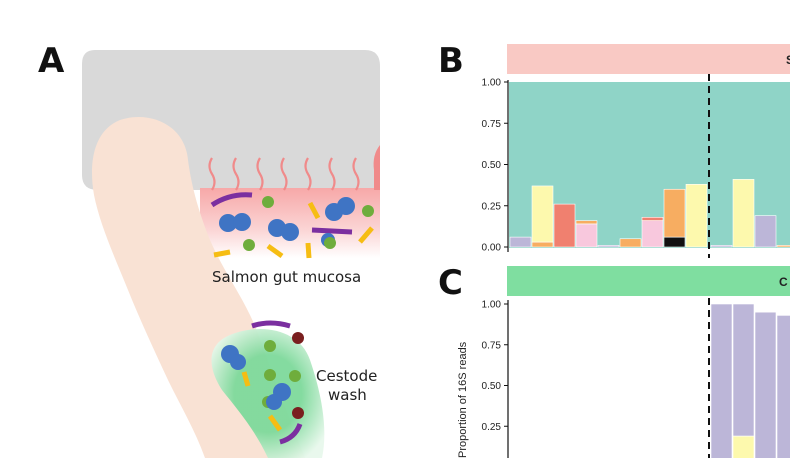 The image size is (790, 458). Describe the element at coordinates (492, 248) in the screenshot. I see `y-tick-label: 0.00` at that location.